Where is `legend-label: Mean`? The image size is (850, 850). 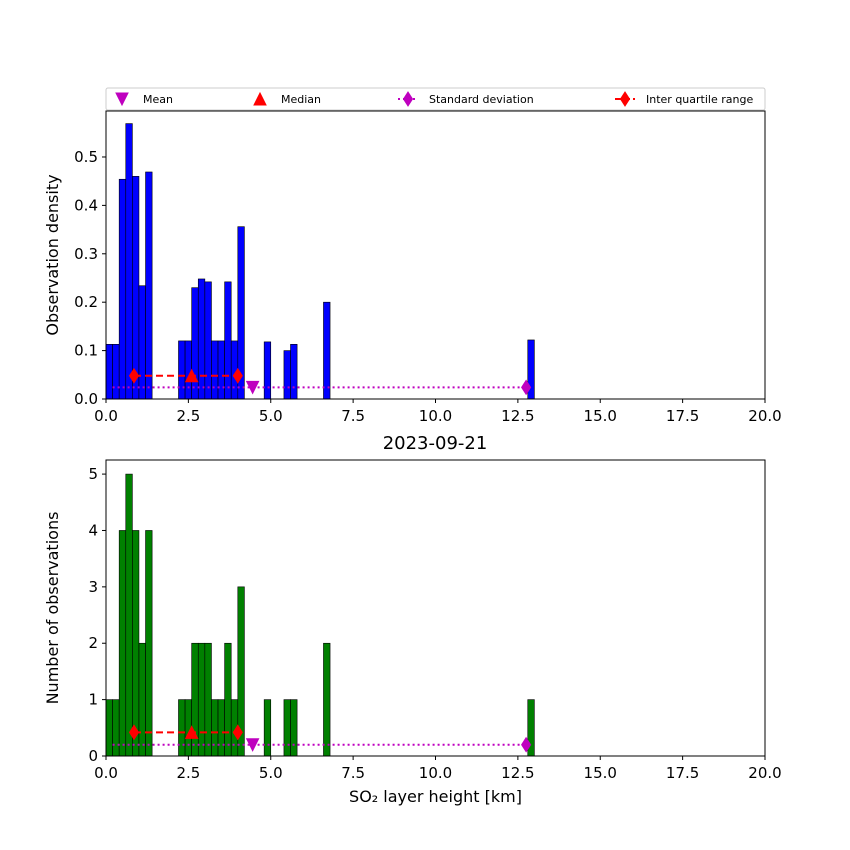
legend-label: Mean is located at coordinates (158, 99).